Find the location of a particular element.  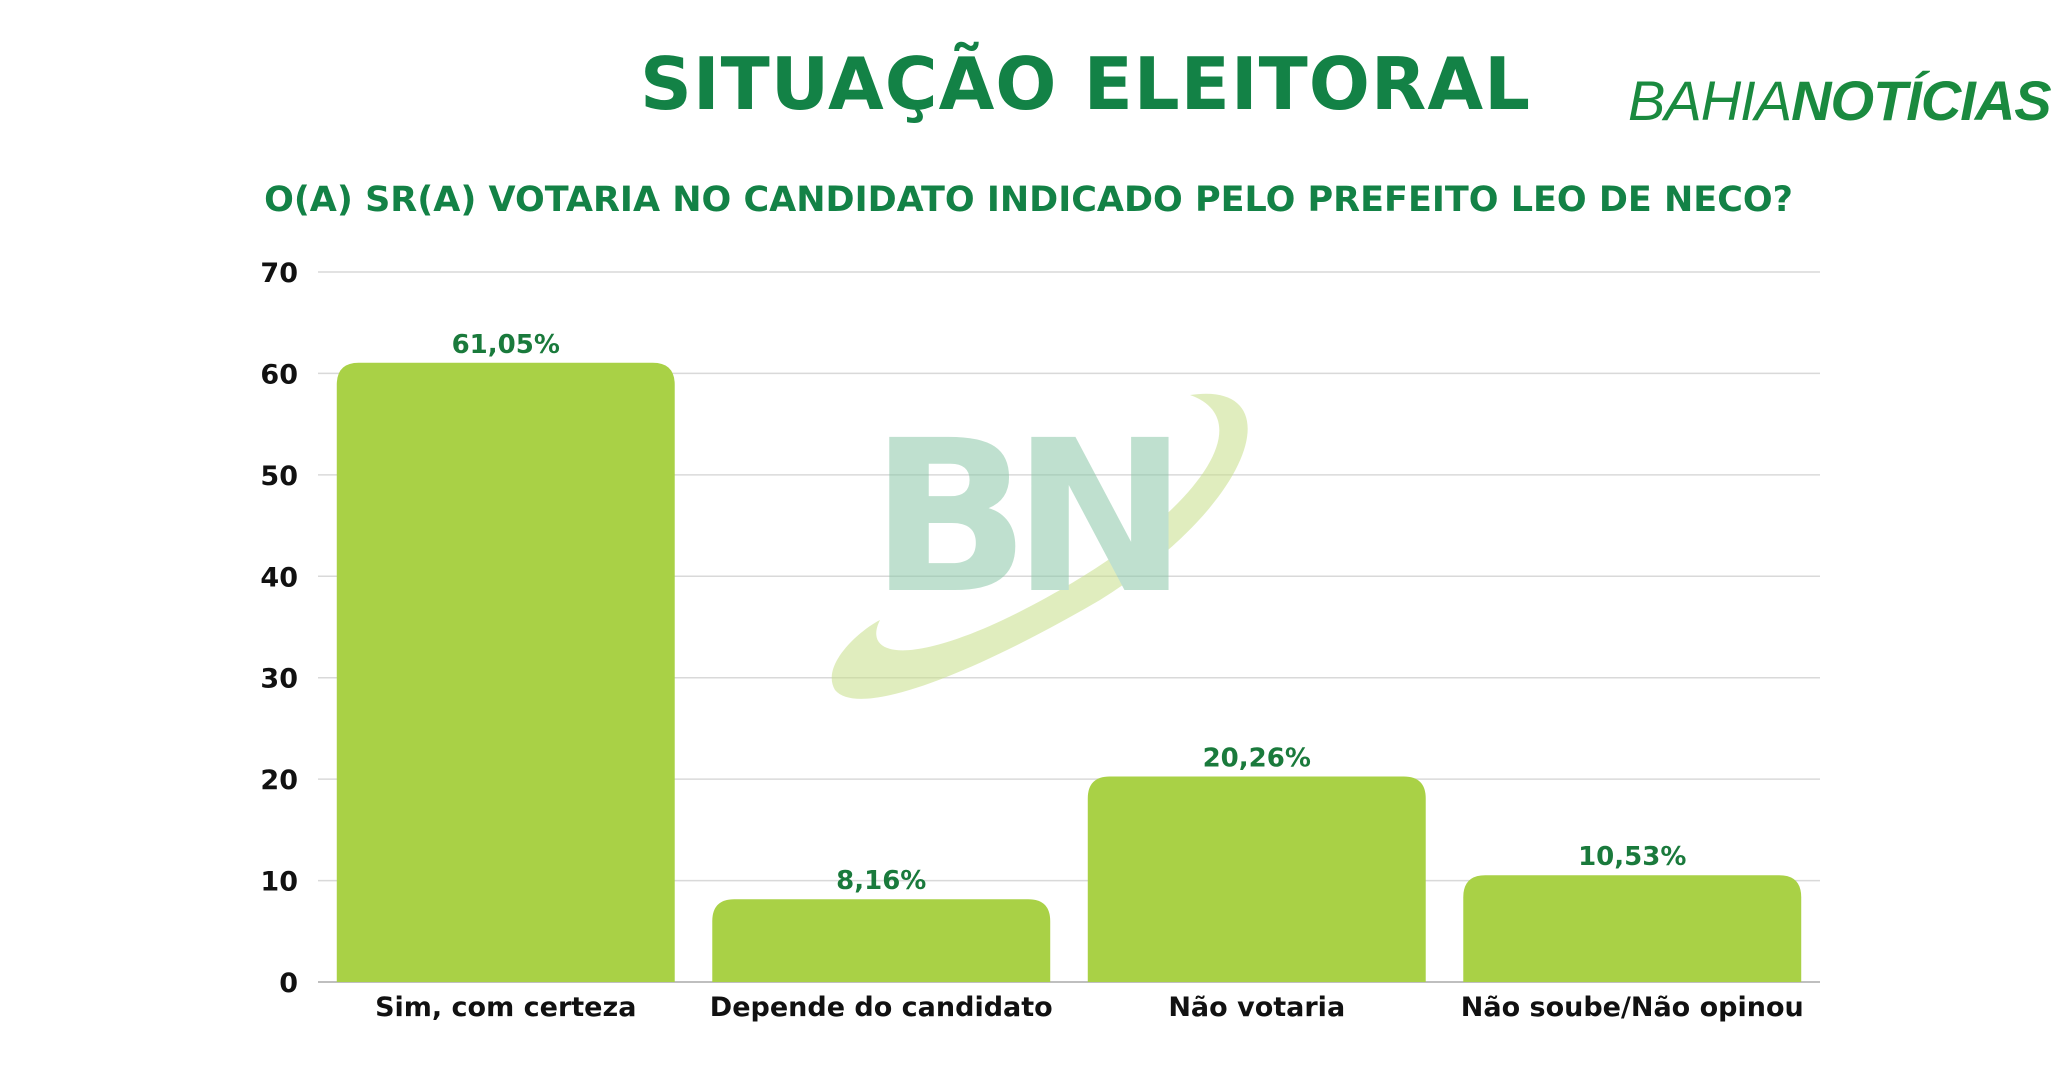

watermark-letters: BN is located at coordinates (1020, 517).